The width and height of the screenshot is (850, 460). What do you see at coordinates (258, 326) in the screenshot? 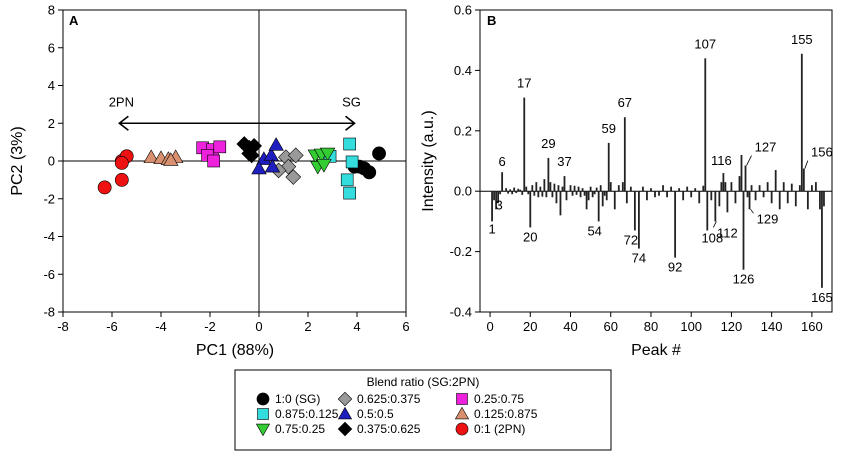
I see `panel-a-x-tick-label: 0` at bounding box center [258, 326].